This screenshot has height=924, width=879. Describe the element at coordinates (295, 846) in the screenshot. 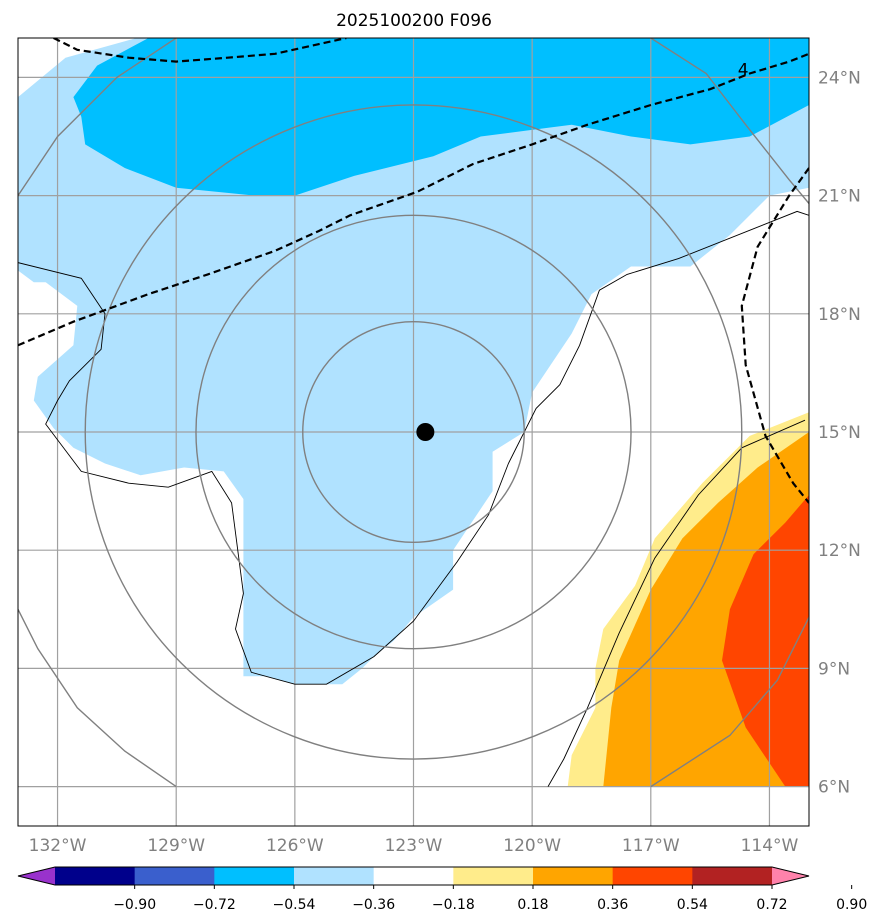

I see `x-tick-label: 126°W` at that location.